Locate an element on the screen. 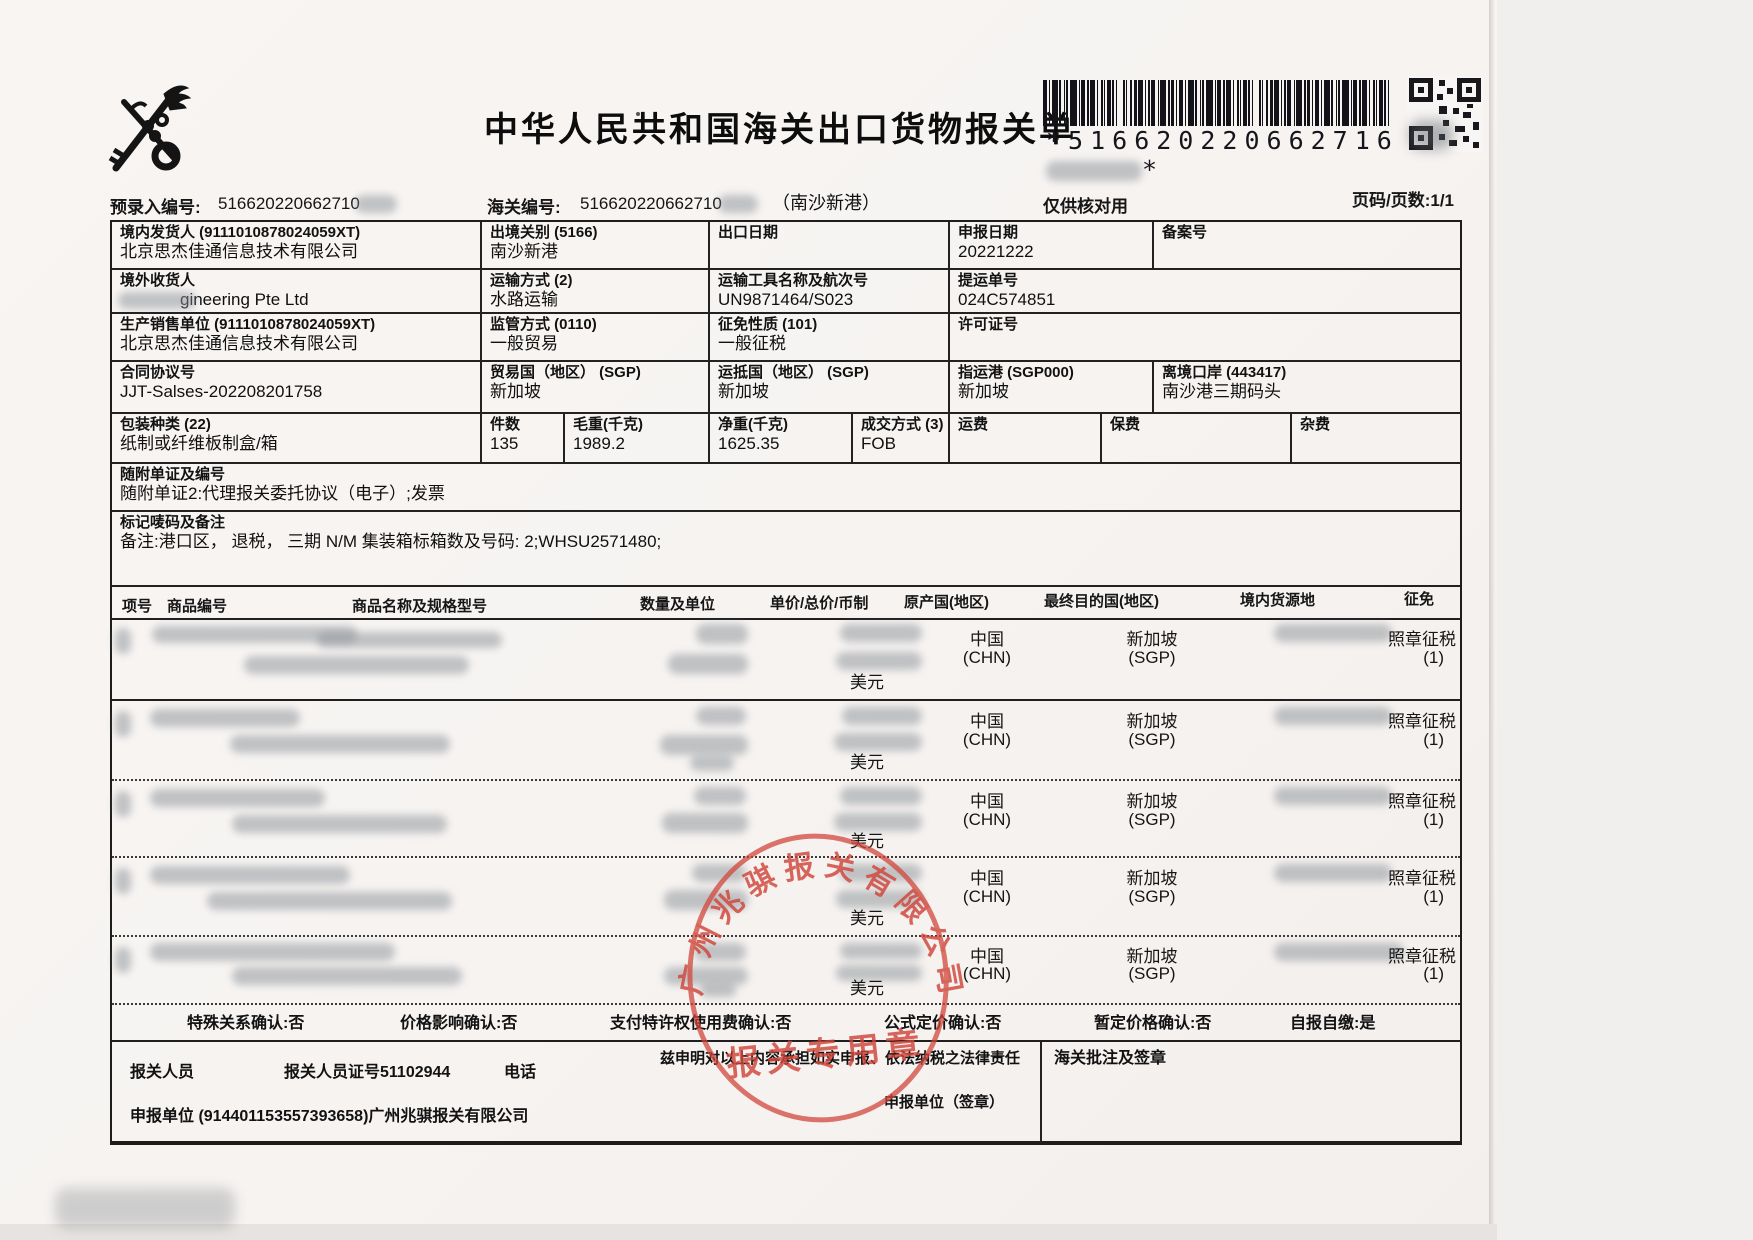  field-label: 境内发货人 (9111010878024059XT) is located at coordinates (240, 232).